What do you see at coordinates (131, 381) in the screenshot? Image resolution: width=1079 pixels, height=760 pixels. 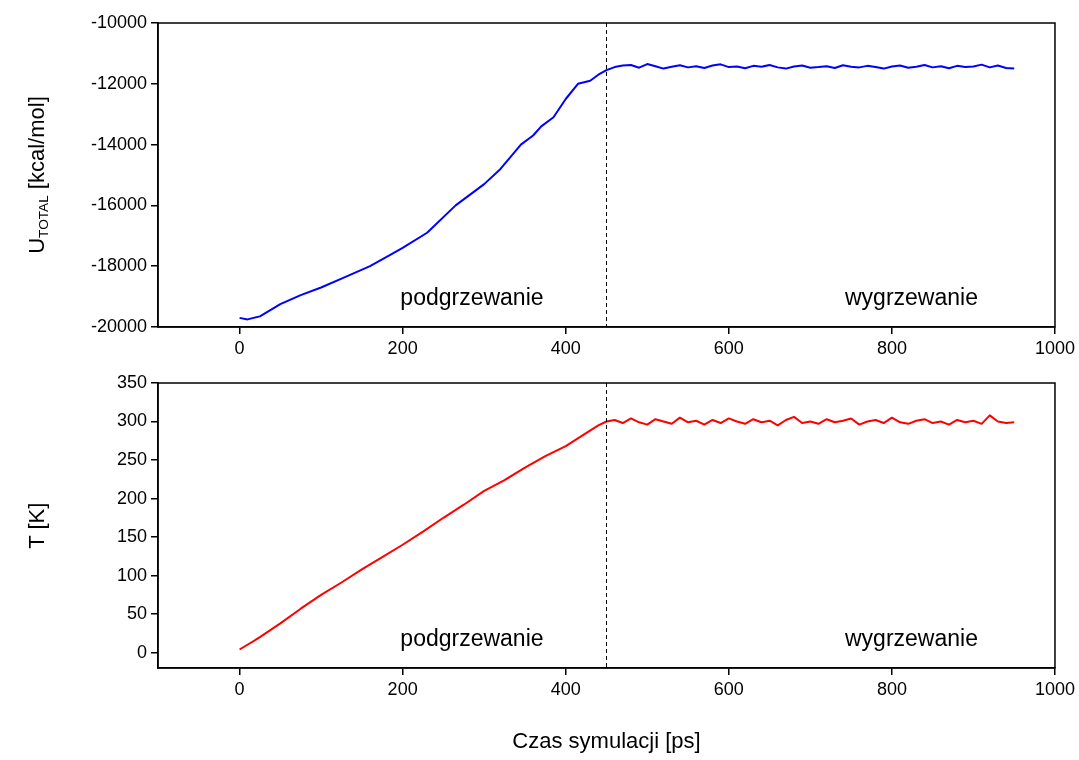 I see `y-tick-label: 350` at bounding box center [131, 381].